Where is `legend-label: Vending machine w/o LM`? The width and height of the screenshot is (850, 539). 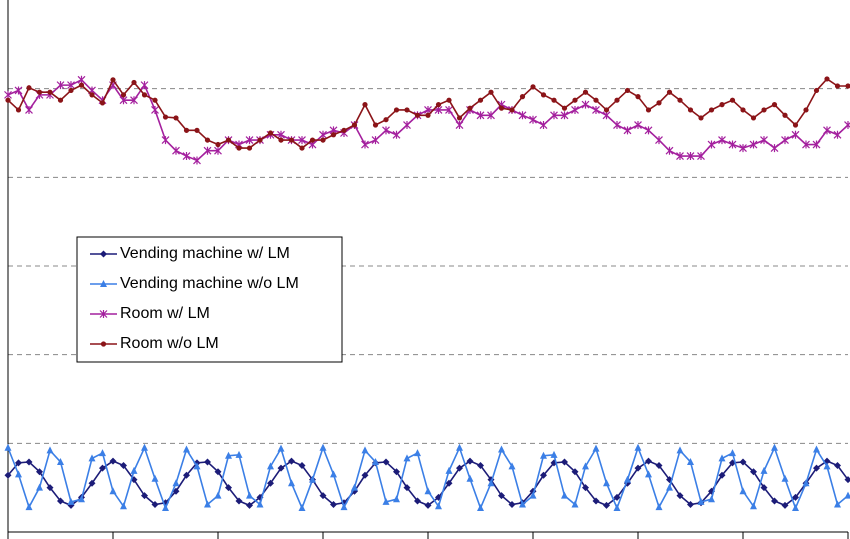
legend-label: Vending machine w/o LM is located at coordinates (209, 283).